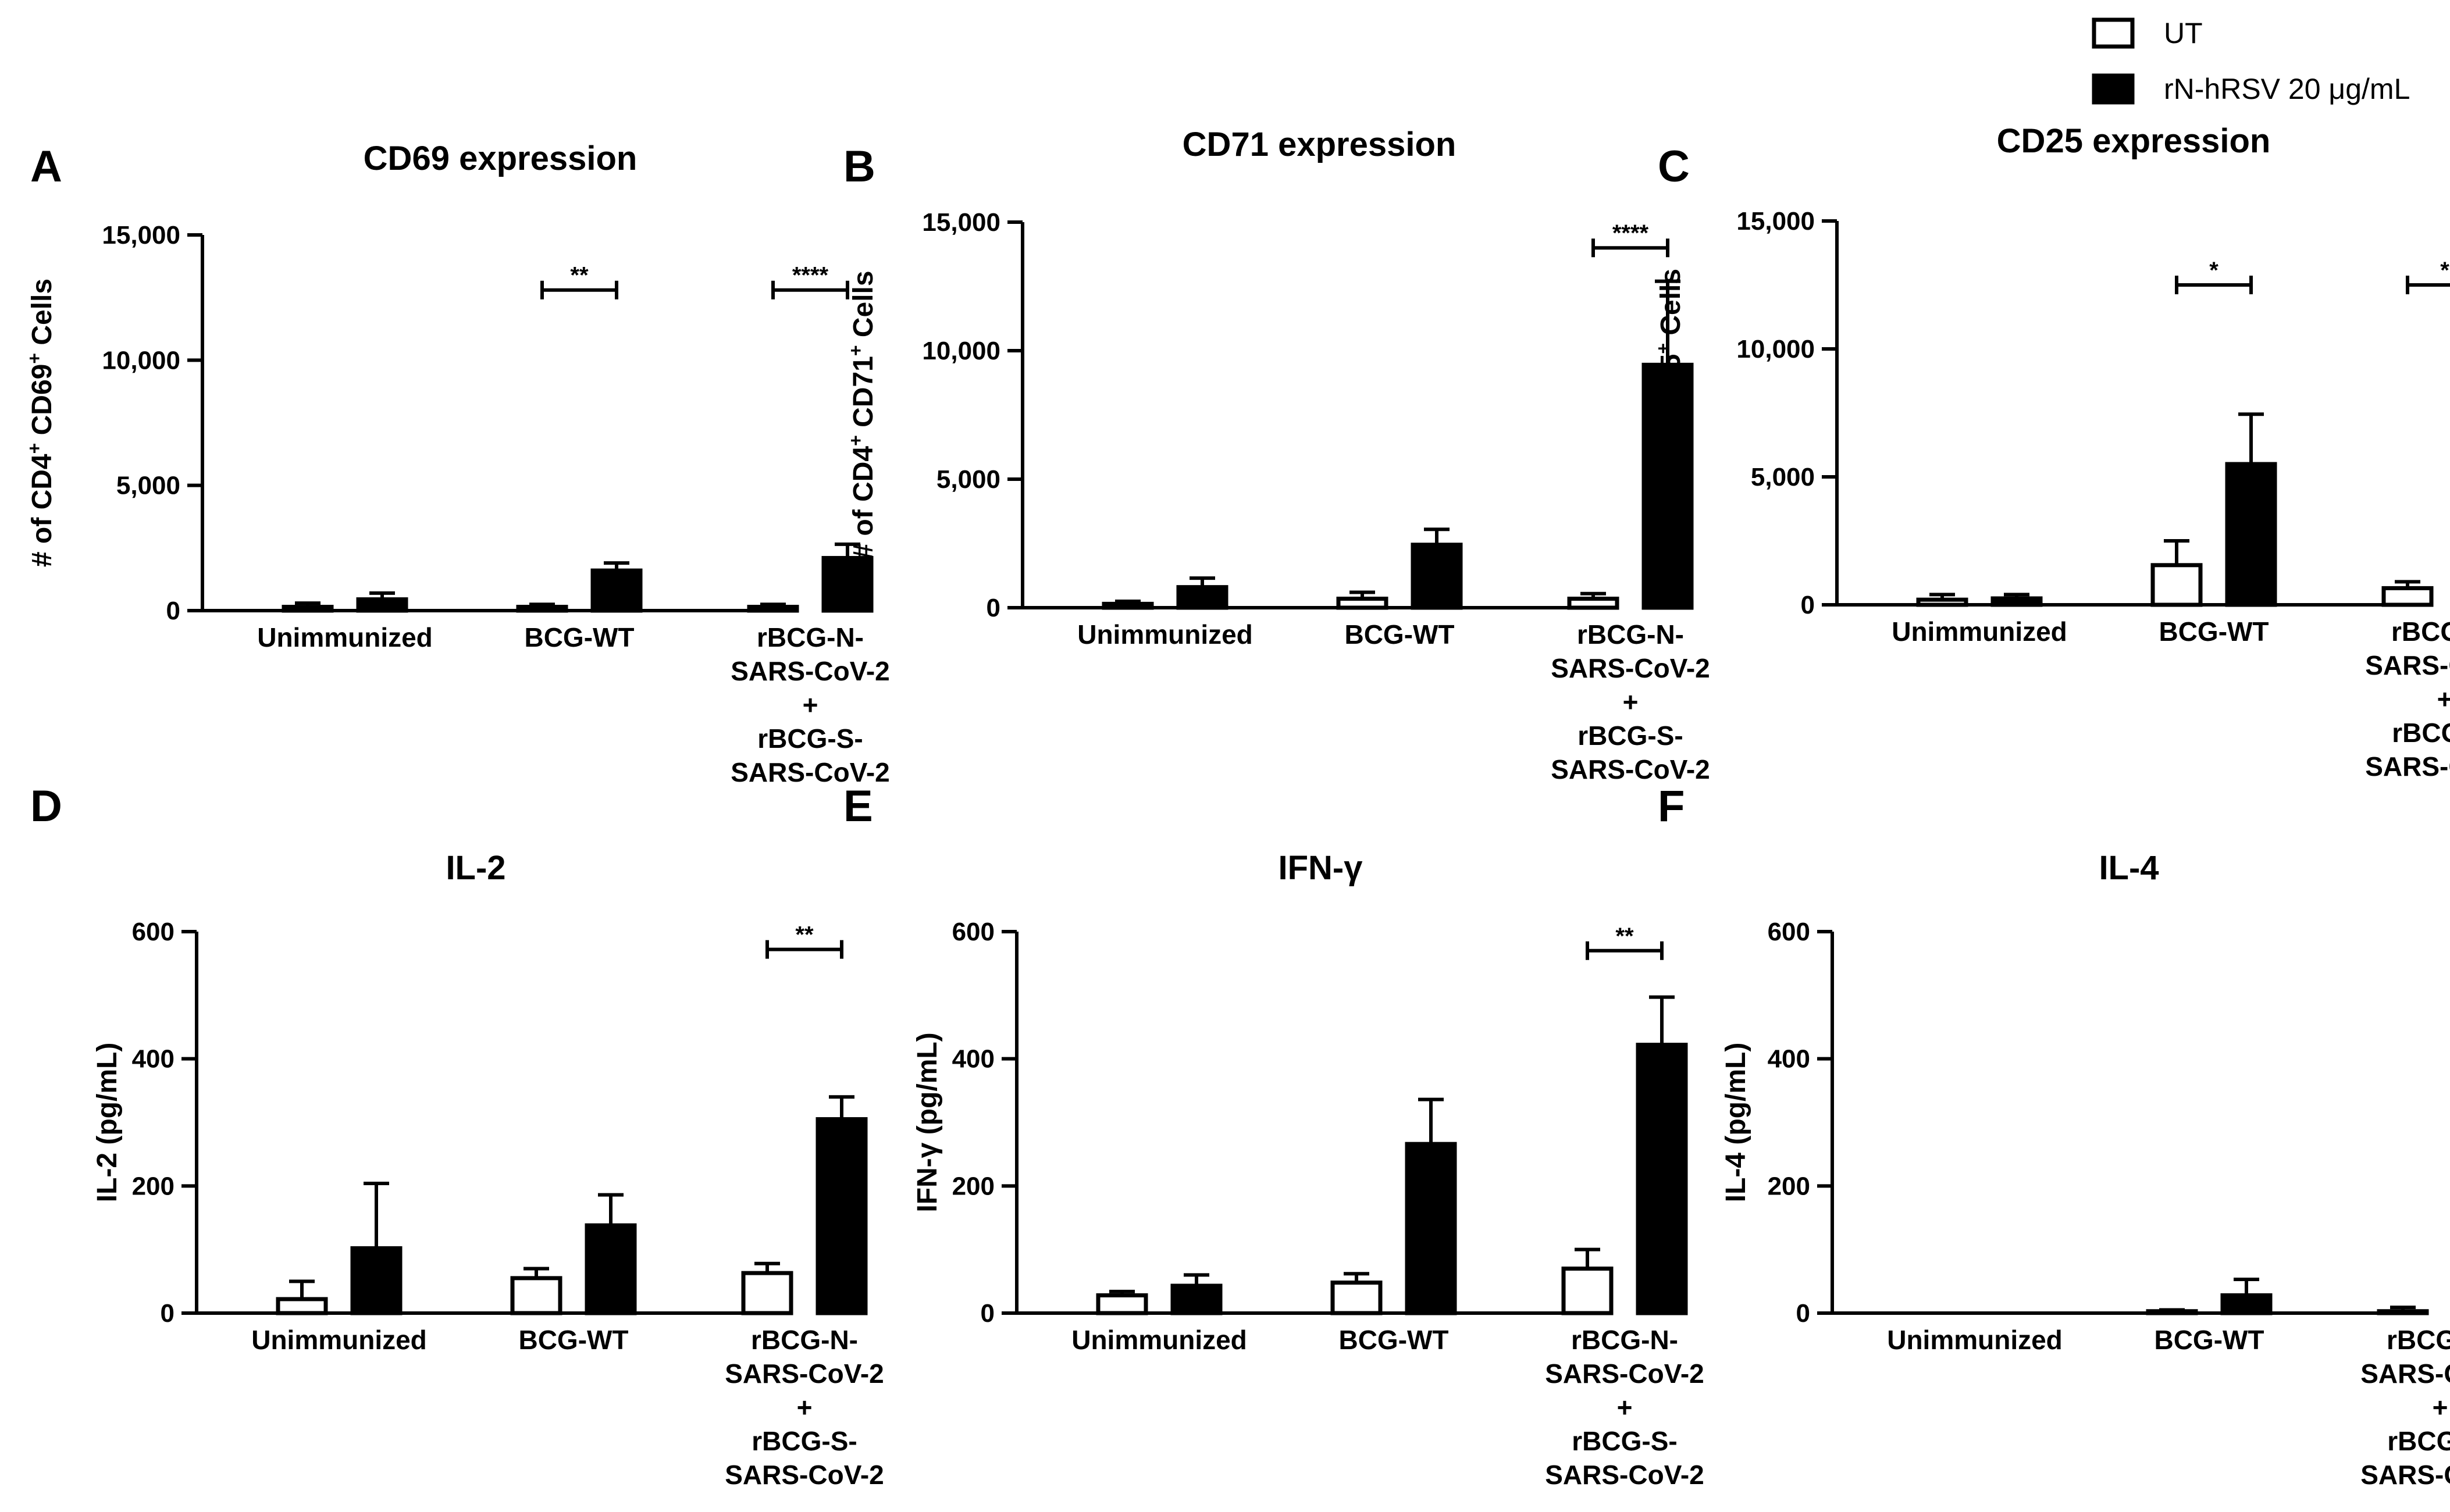 The width and height of the screenshot is (2450, 1512). Describe the element at coordinates (2287, 89) in the screenshot. I see `legend-label-treated: rN-hRSV 20 μg/mL` at that location.